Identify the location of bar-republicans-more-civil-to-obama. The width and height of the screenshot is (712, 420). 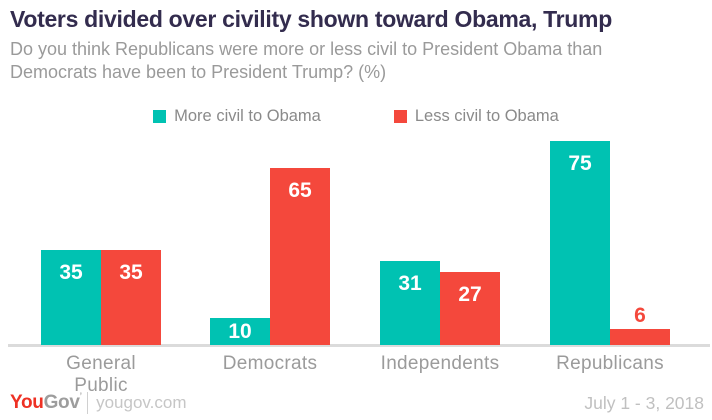
(580, 243).